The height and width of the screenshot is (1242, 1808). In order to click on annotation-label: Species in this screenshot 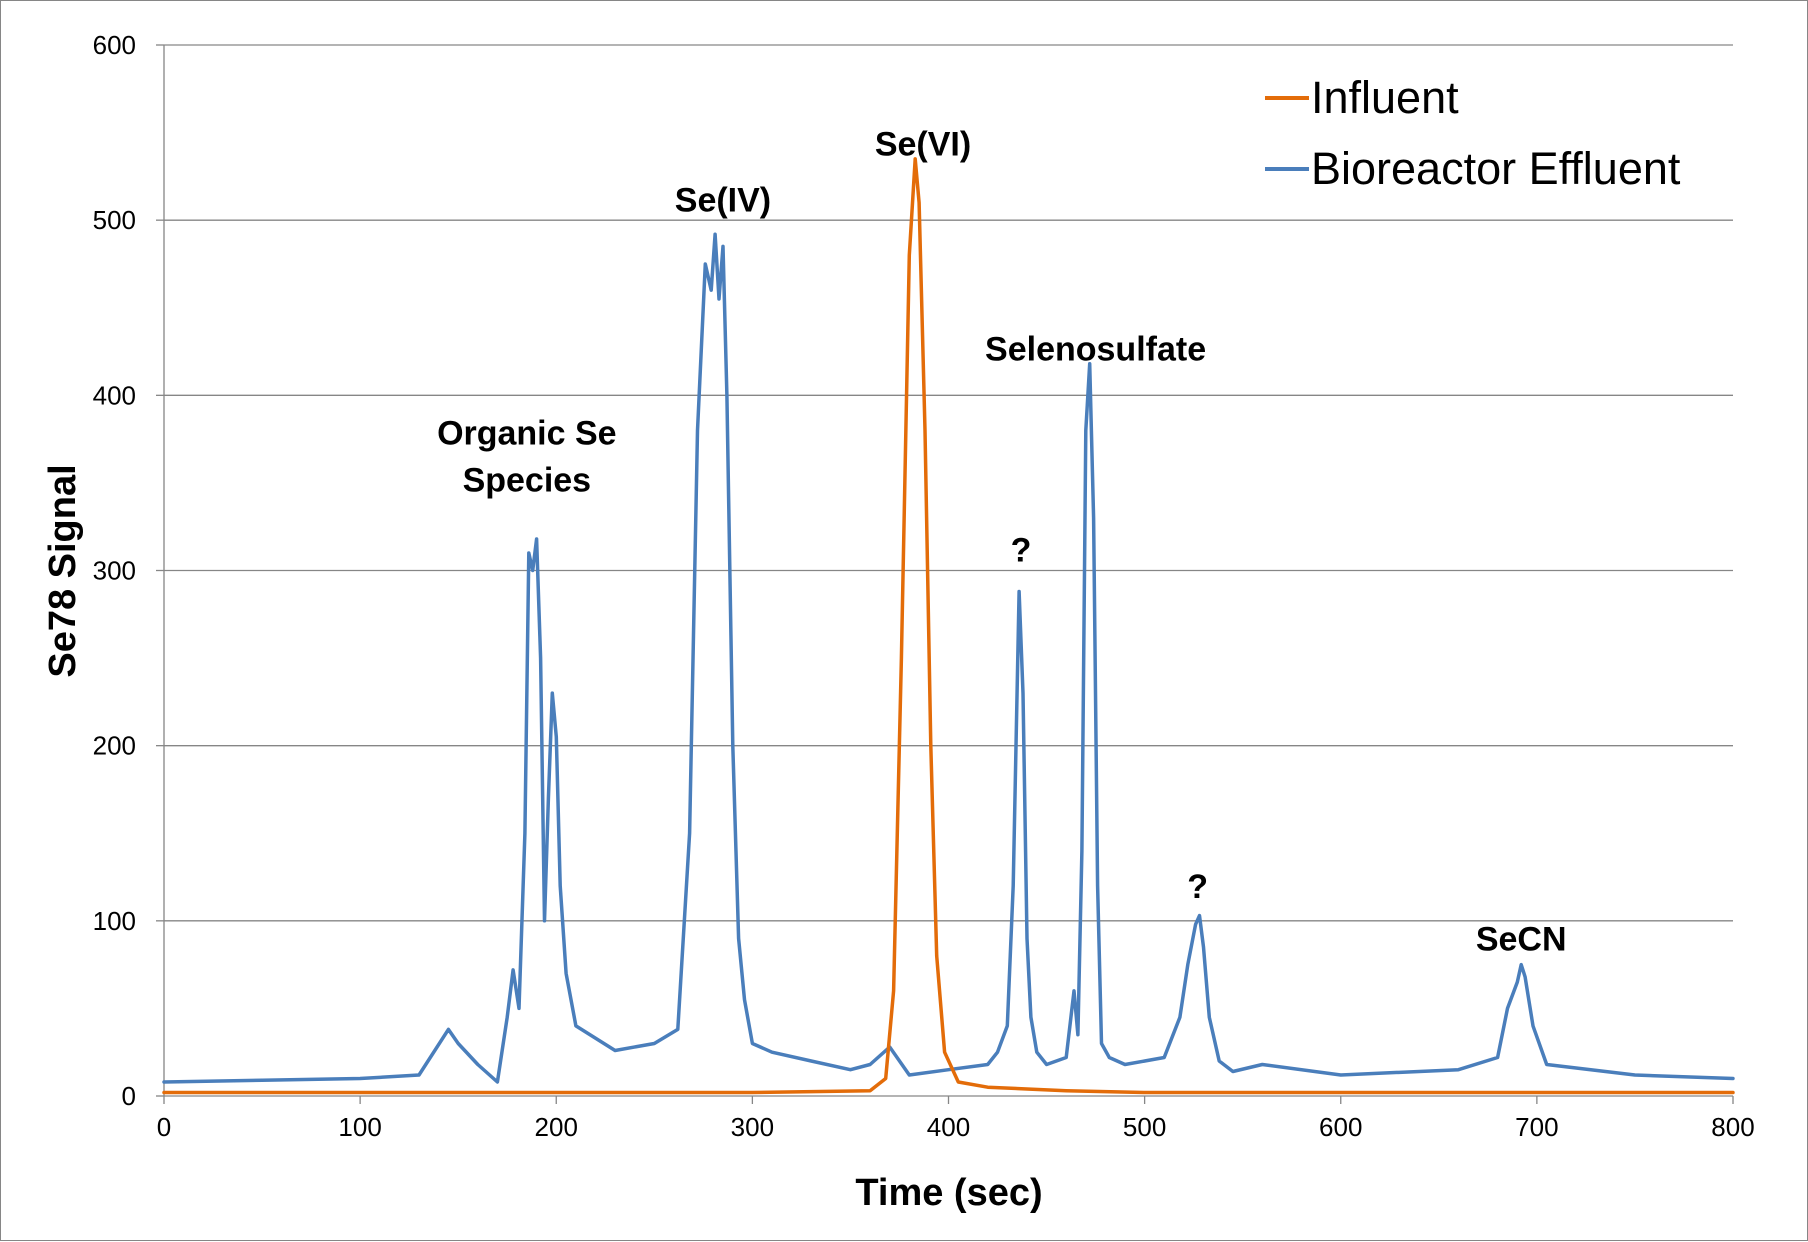, I will do `click(527, 481)`.